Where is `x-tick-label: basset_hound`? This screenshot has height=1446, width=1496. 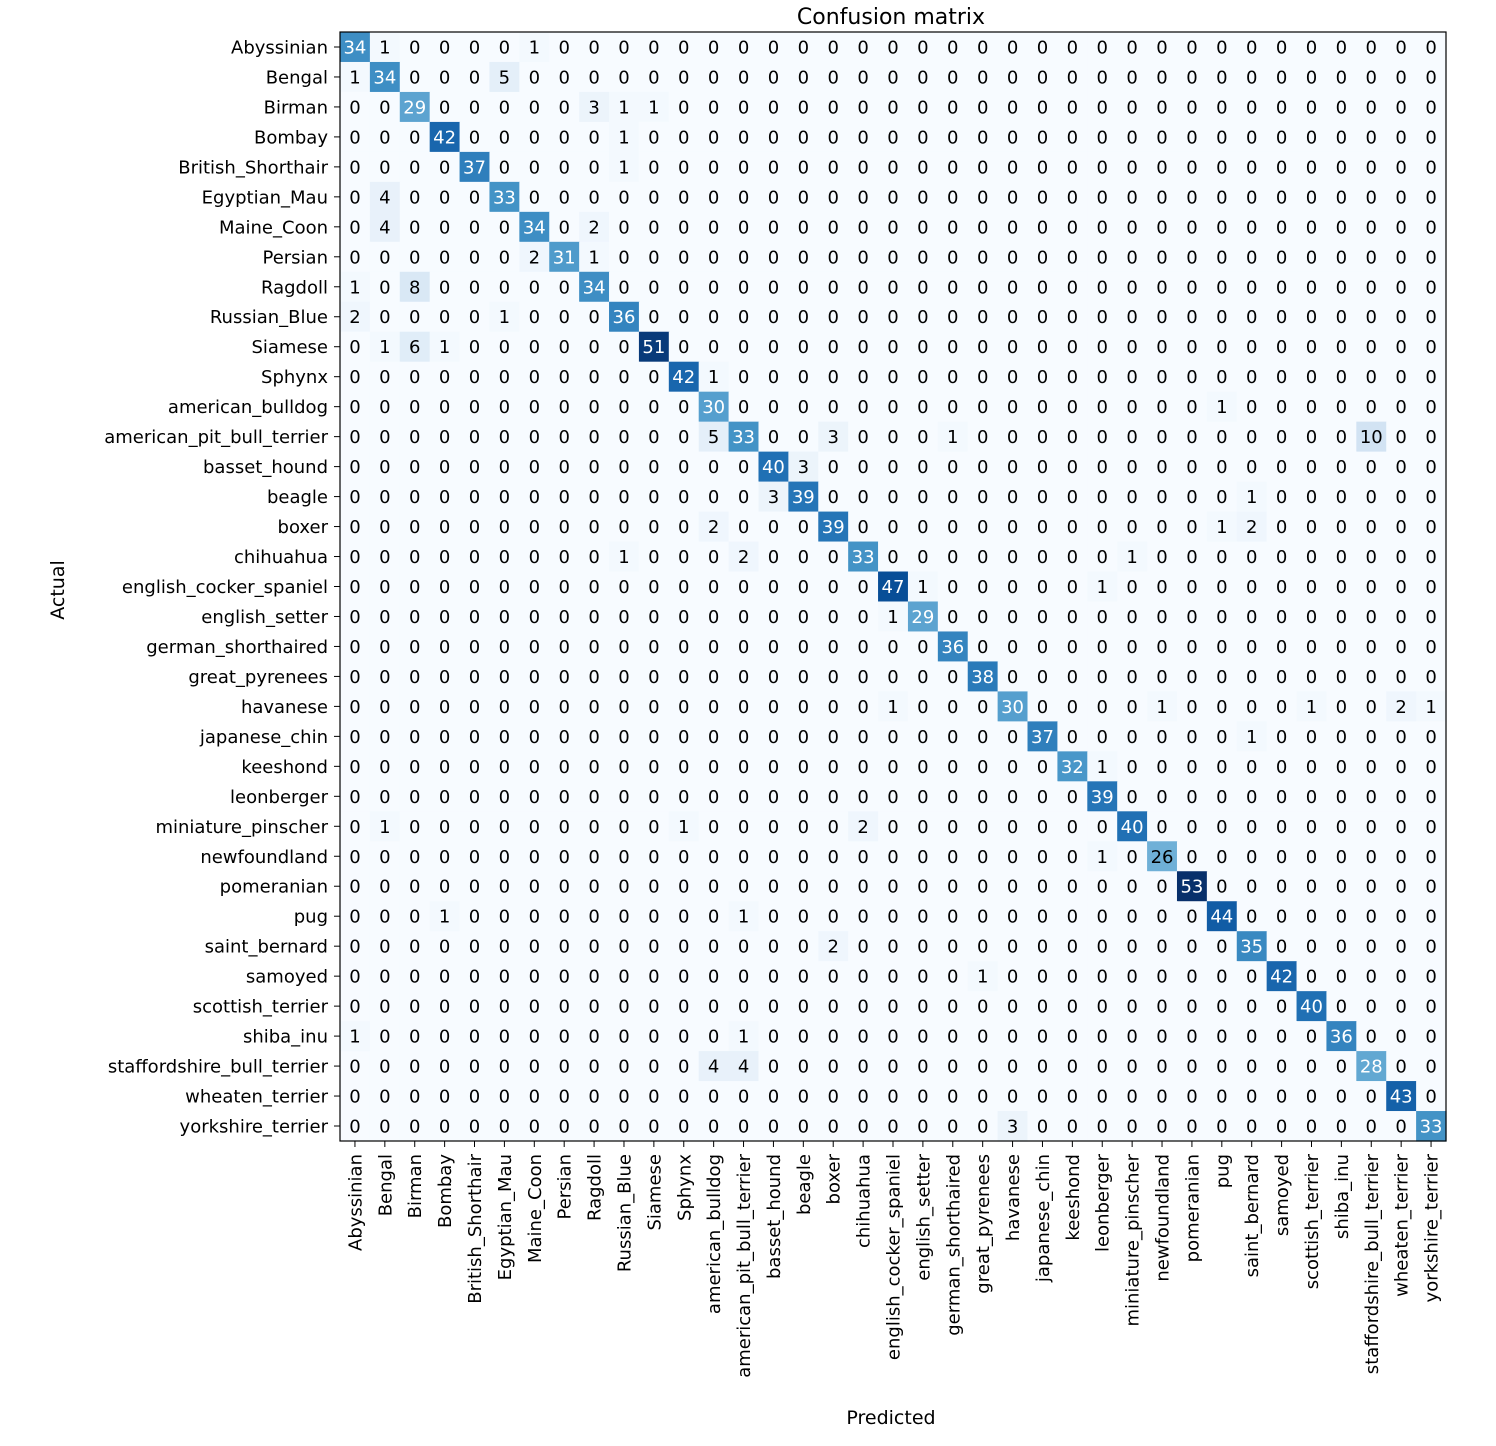 x-tick-label: basset_hound is located at coordinates (774, 1216).